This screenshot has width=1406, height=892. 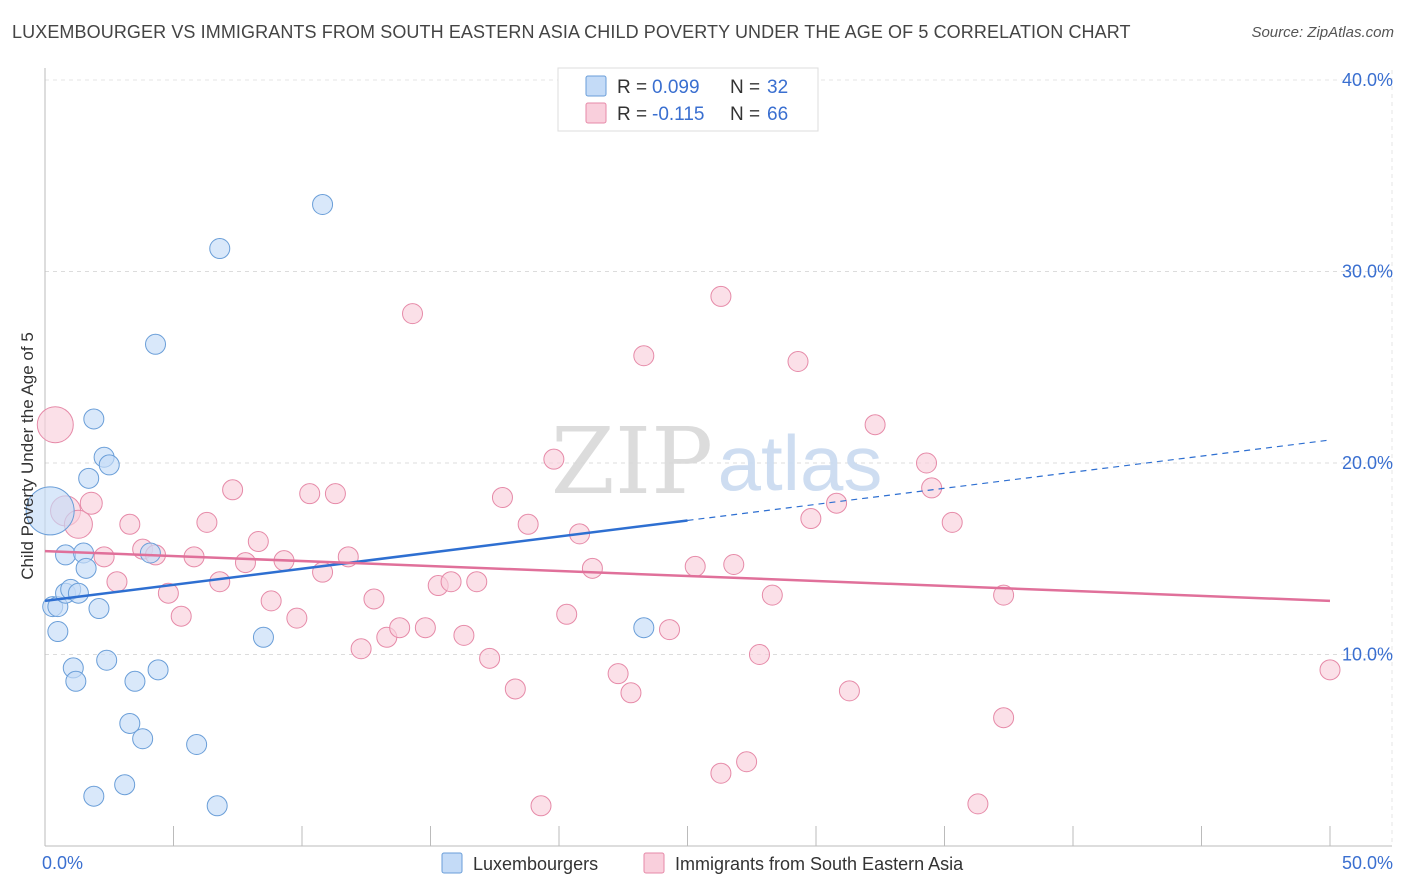 I want to click on stats-r-value-1: 0.099, so click(x=676, y=87).